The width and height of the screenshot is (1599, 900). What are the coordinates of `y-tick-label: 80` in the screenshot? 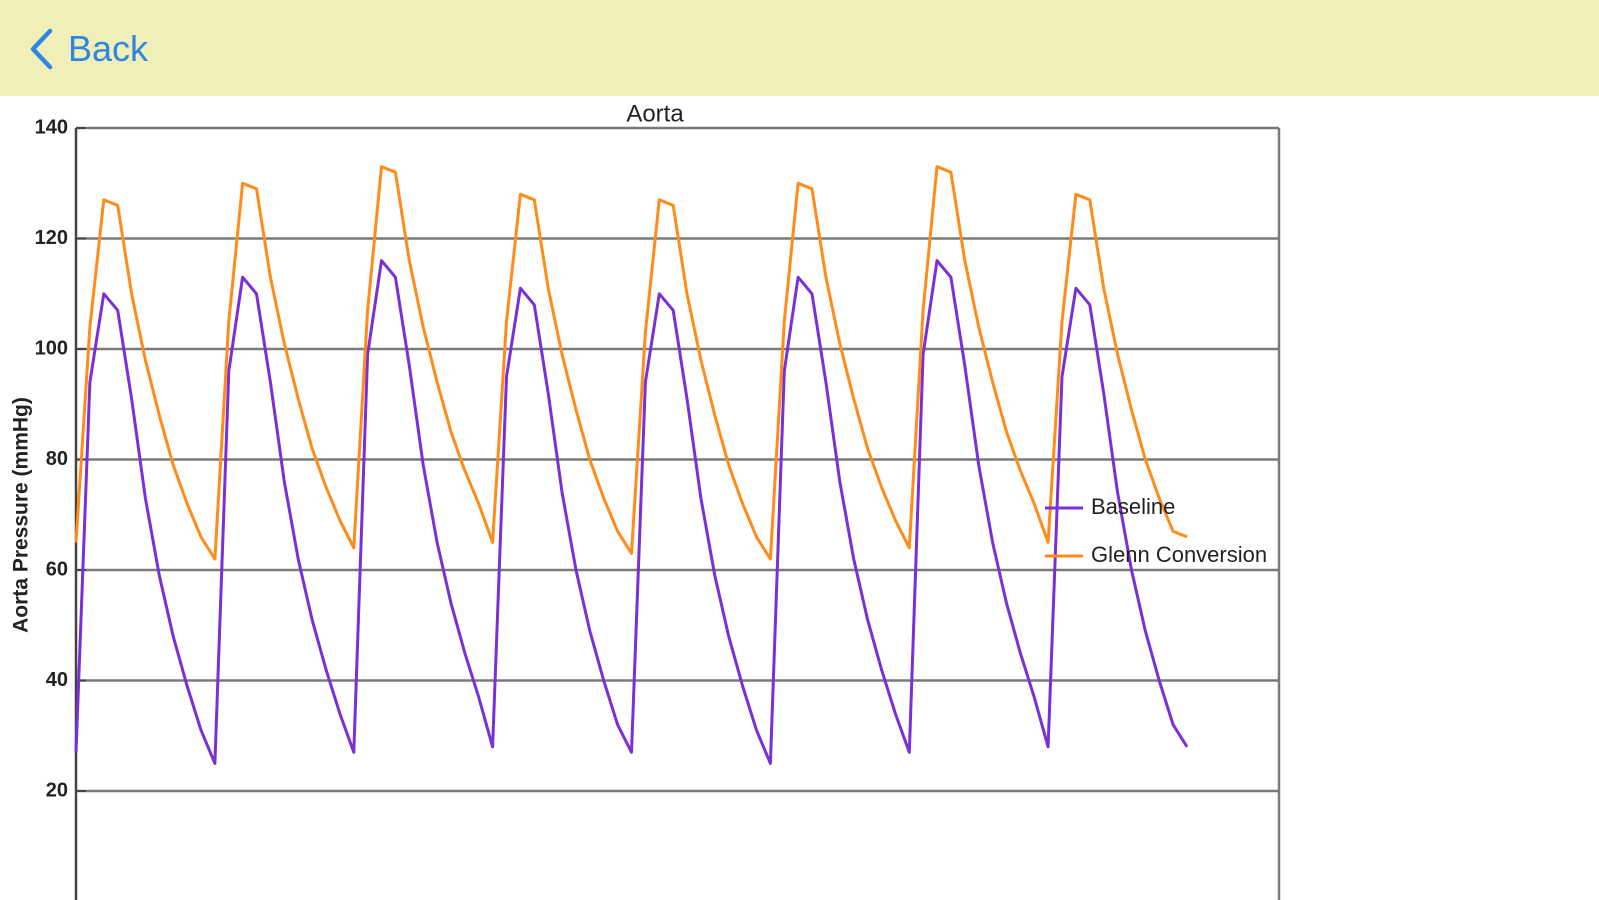 It's located at (57, 459).